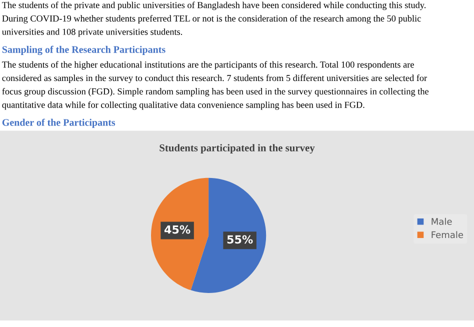 The image size is (474, 327). I want to click on text: universities and 108 private universities students., so click(92, 32).